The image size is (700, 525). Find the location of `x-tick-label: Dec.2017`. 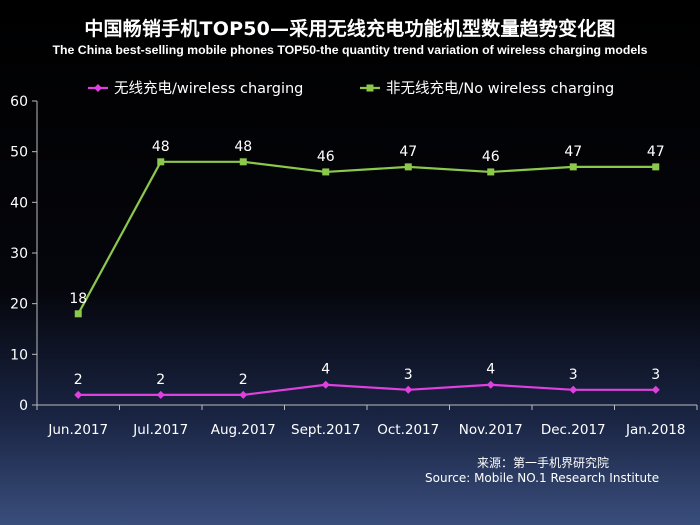

x-tick-label: Dec.2017 is located at coordinates (573, 430).